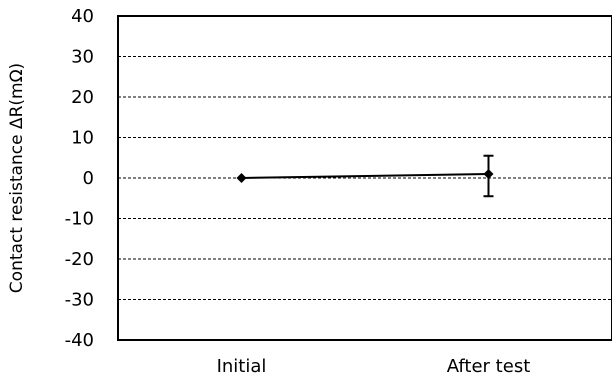  Describe the element at coordinates (88, 178) in the screenshot. I see `y-tick-label: 0` at that location.